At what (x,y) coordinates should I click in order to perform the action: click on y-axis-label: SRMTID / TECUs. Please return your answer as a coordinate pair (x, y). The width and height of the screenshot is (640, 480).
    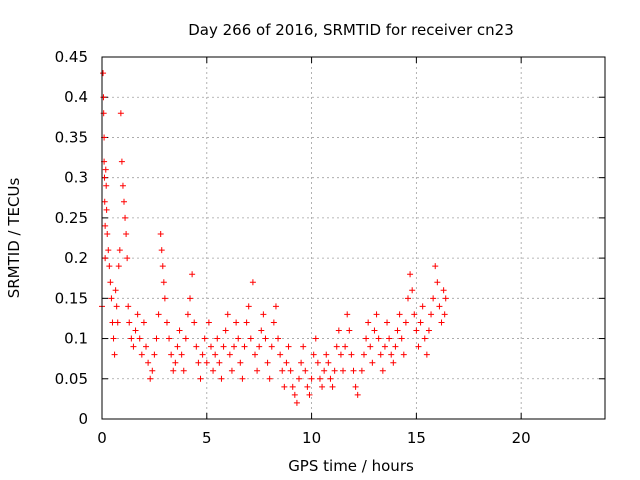
    Looking at the image, I should click on (14, 238).